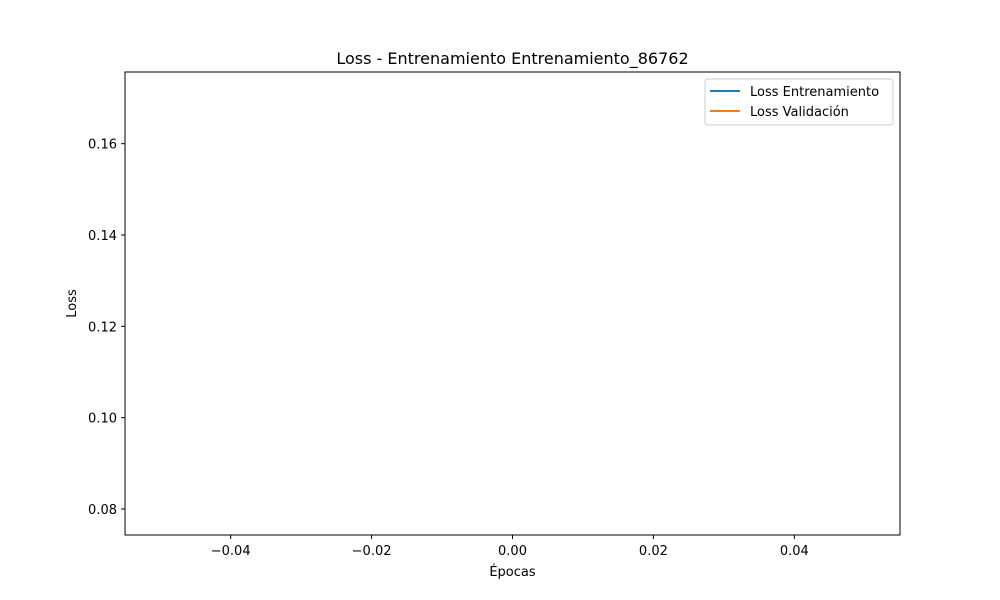 The width and height of the screenshot is (1000, 600). What do you see at coordinates (512, 572) in the screenshot?
I see `x-axis-label: Épocas` at bounding box center [512, 572].